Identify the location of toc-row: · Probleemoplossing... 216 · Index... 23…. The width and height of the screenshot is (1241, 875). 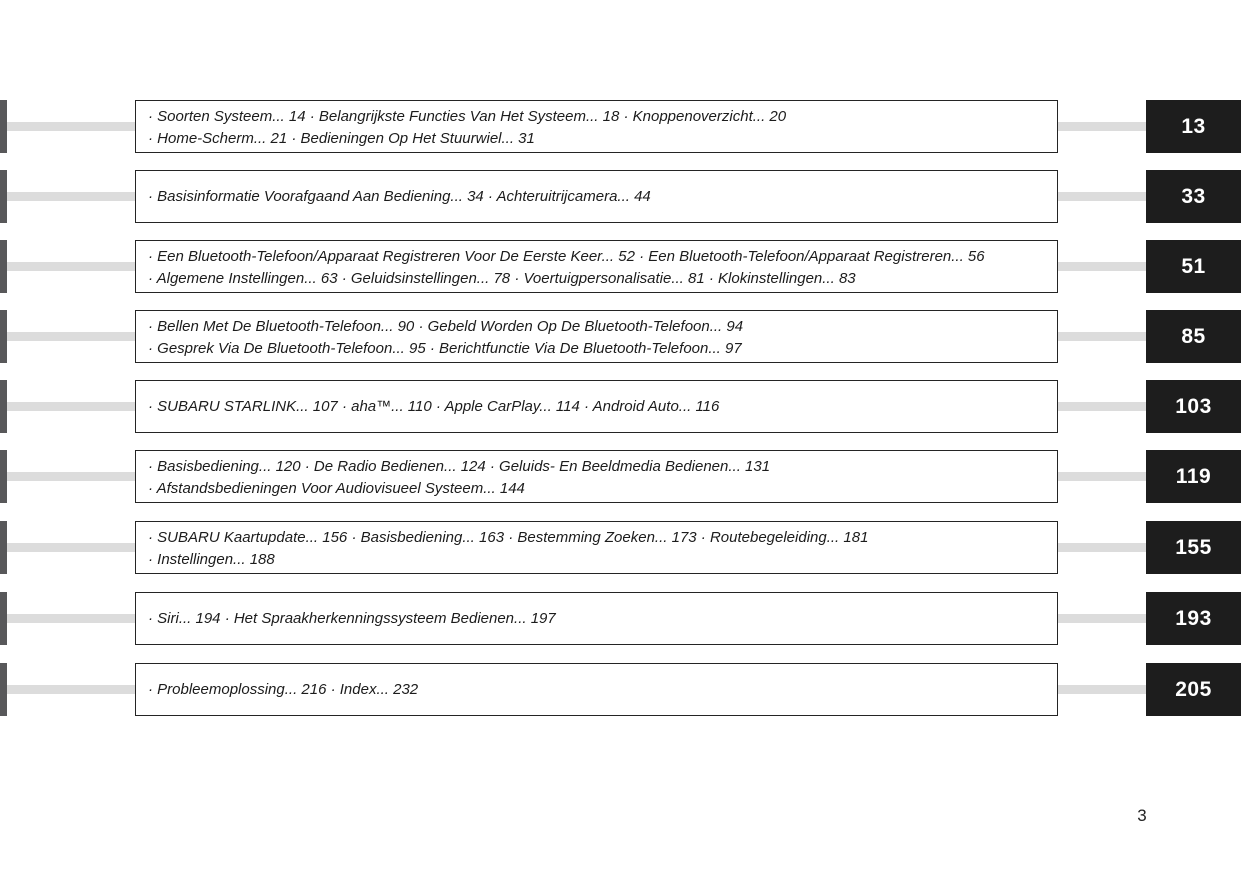
(620, 689).